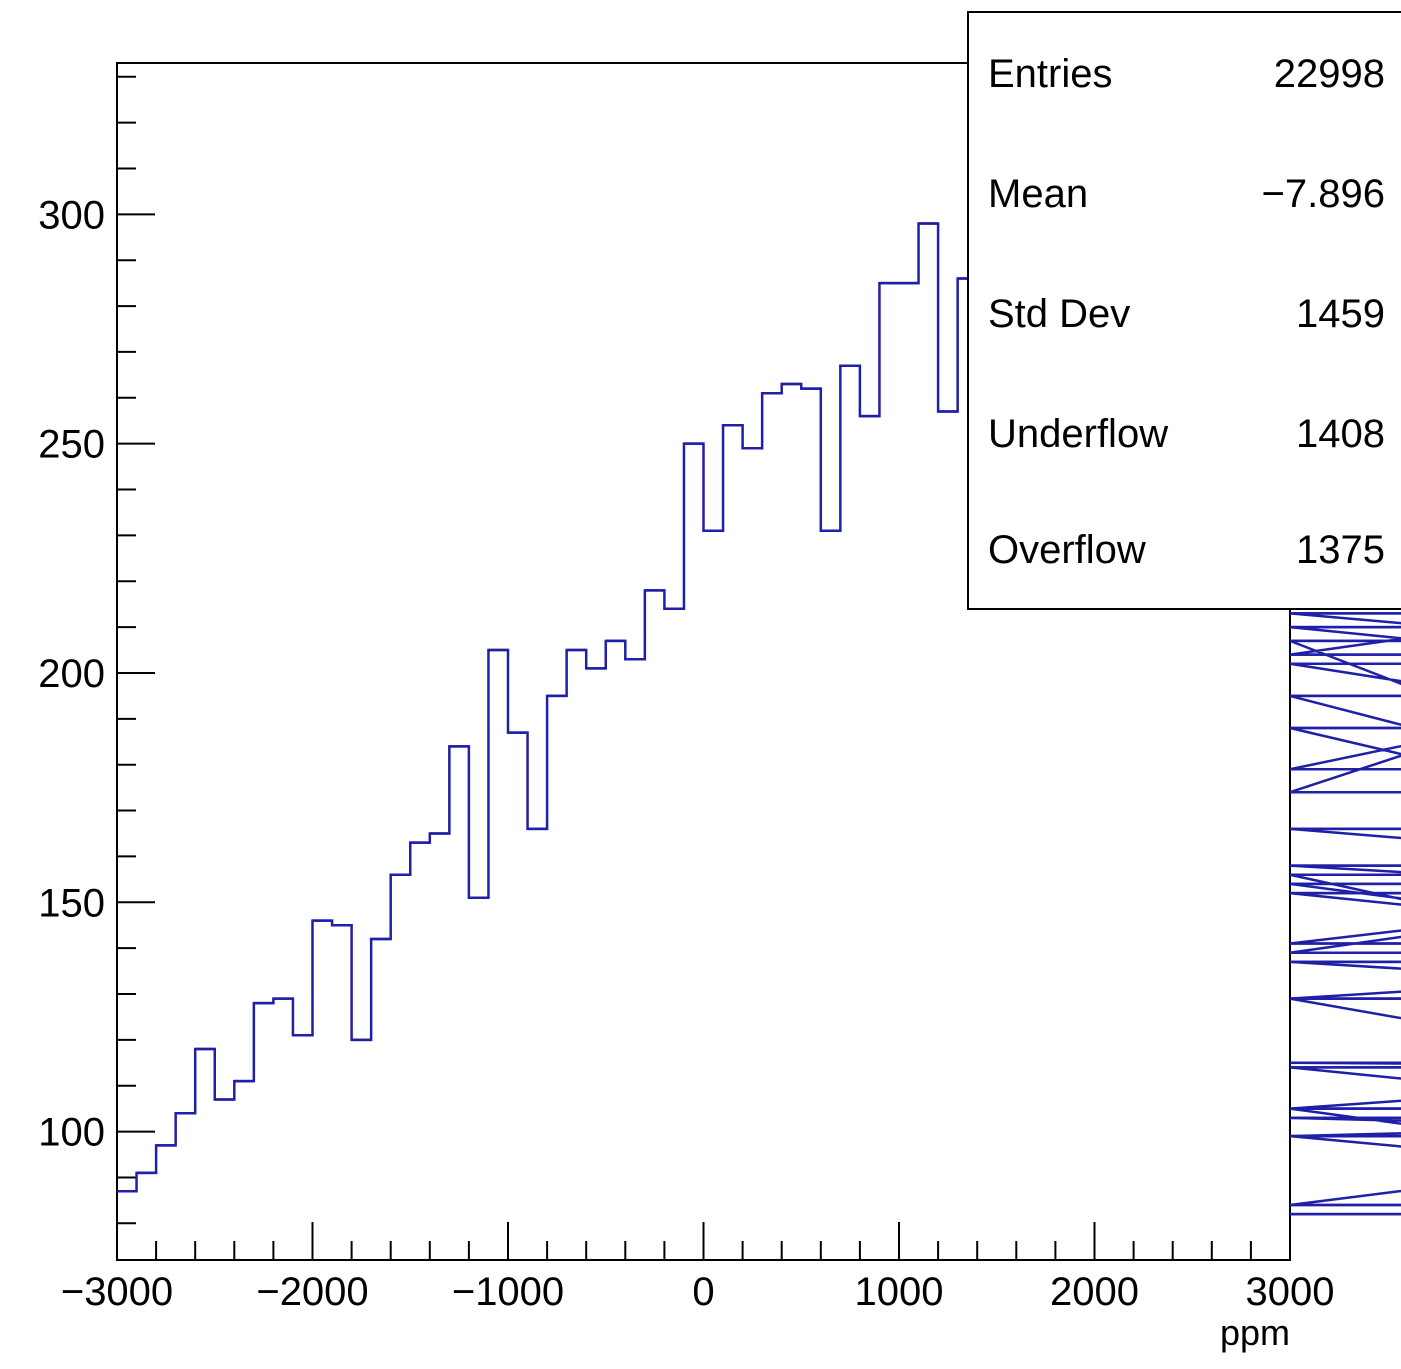 Image resolution: width=1401 pixels, height=1369 pixels. Describe the element at coordinates (1323, 194) in the screenshot. I see `stats-value: −7.896` at that location.